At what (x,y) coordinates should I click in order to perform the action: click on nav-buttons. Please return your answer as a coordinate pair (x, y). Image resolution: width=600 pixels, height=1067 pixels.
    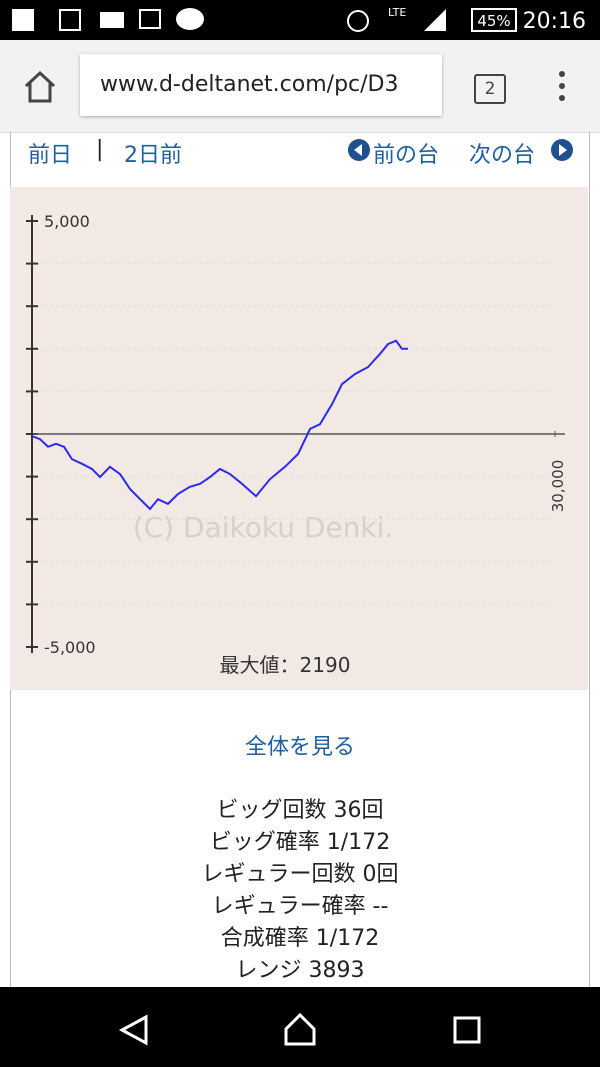
    Looking at the image, I should click on (299, 1029).